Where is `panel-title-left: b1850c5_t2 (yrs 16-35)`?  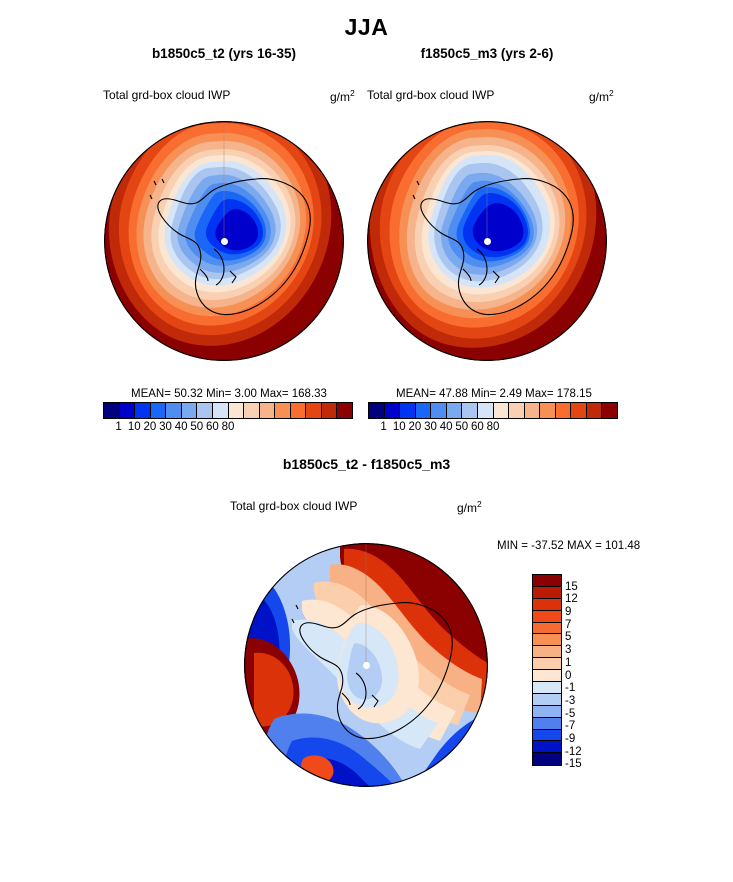 panel-title-left: b1850c5_t2 (yrs 16-35) is located at coordinates (224, 53).